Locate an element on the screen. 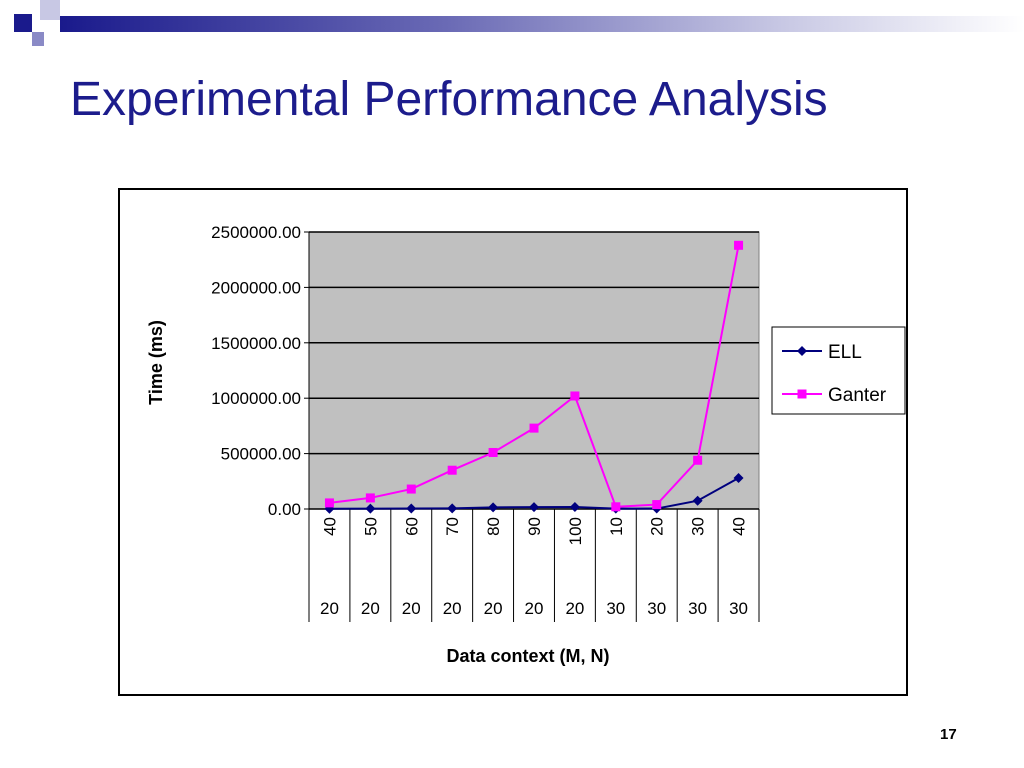 Image resolution: width=1024 pixels, height=768 pixels. y-tick-label: 1500000.00 is located at coordinates (256, 343).